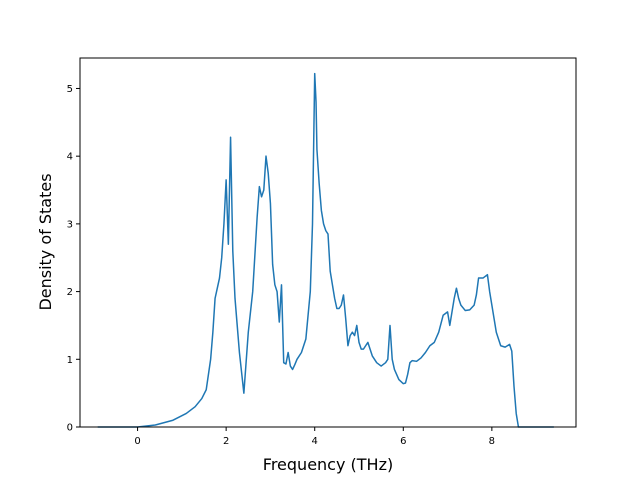 The width and height of the screenshot is (640, 480). What do you see at coordinates (70, 89) in the screenshot?
I see `y-tick-label: 5` at bounding box center [70, 89].